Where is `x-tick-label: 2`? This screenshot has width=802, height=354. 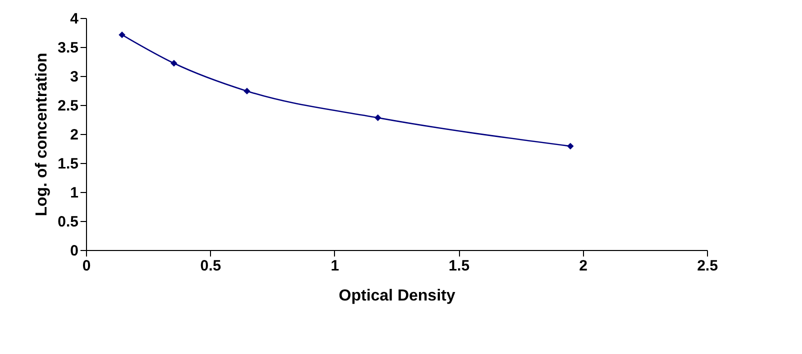
x-tick-label: 2 is located at coordinates (583, 266).